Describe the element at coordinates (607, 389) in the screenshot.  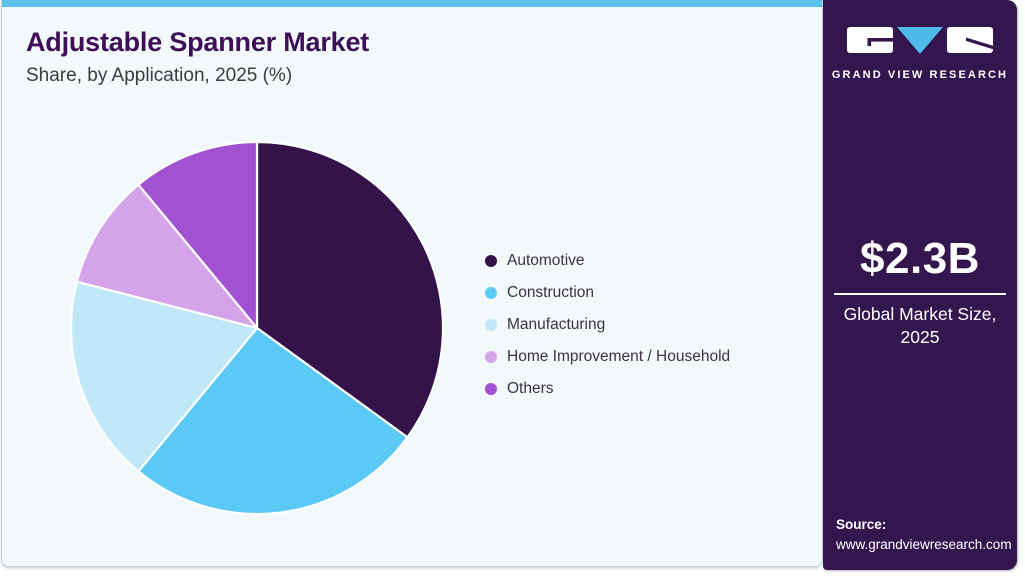
I see `legend-item: Others` at that location.